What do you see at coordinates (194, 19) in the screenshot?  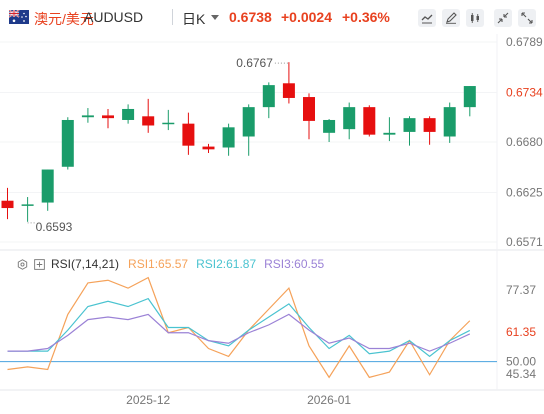 I see `period-selector: 日K` at bounding box center [194, 19].